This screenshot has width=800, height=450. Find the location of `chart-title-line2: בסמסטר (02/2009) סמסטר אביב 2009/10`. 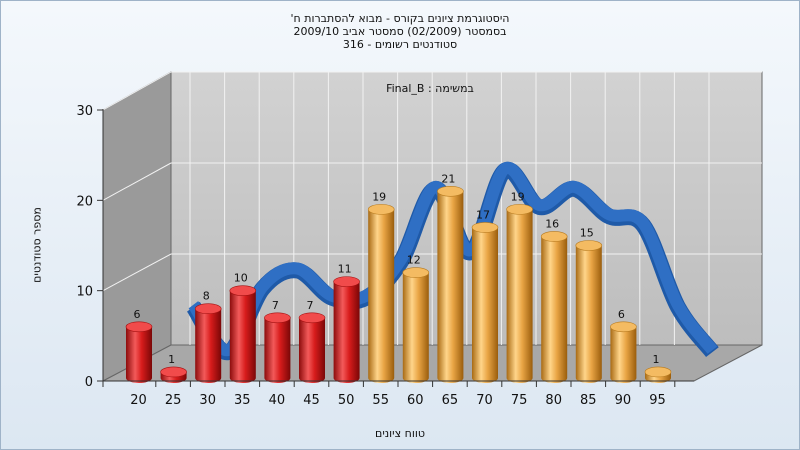

chart-title-line2: בסמסטר (02/2009) סמסטר אביב 2009/10 is located at coordinates (400, 31).